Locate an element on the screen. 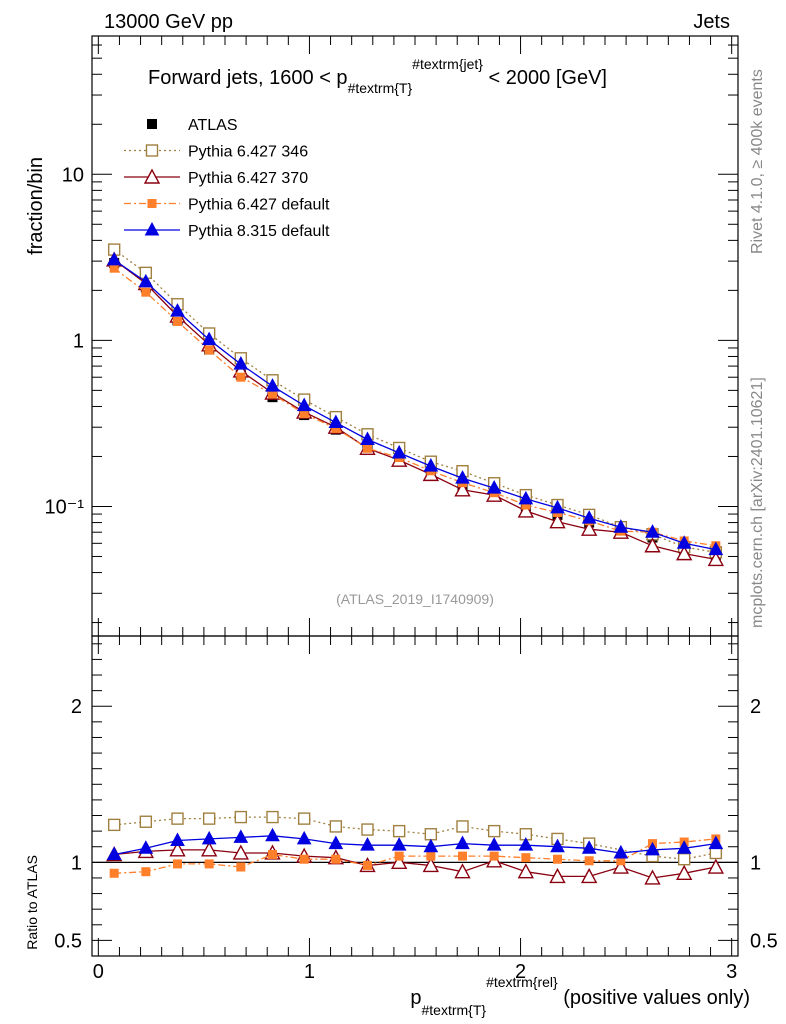 This screenshot has width=786, height=1024. chart-title-sub: #textrm{T} is located at coordinates (380, 88).